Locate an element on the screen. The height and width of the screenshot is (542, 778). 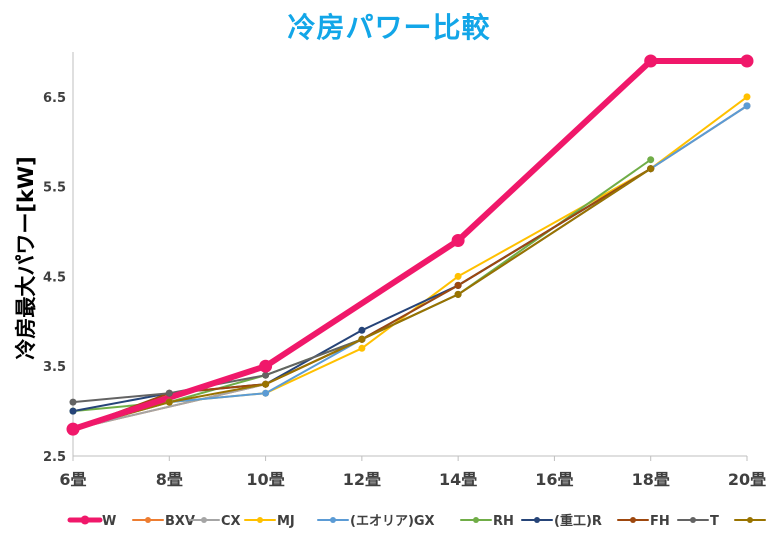
x-tick-label: 16畳 is located at coordinates (554, 479).